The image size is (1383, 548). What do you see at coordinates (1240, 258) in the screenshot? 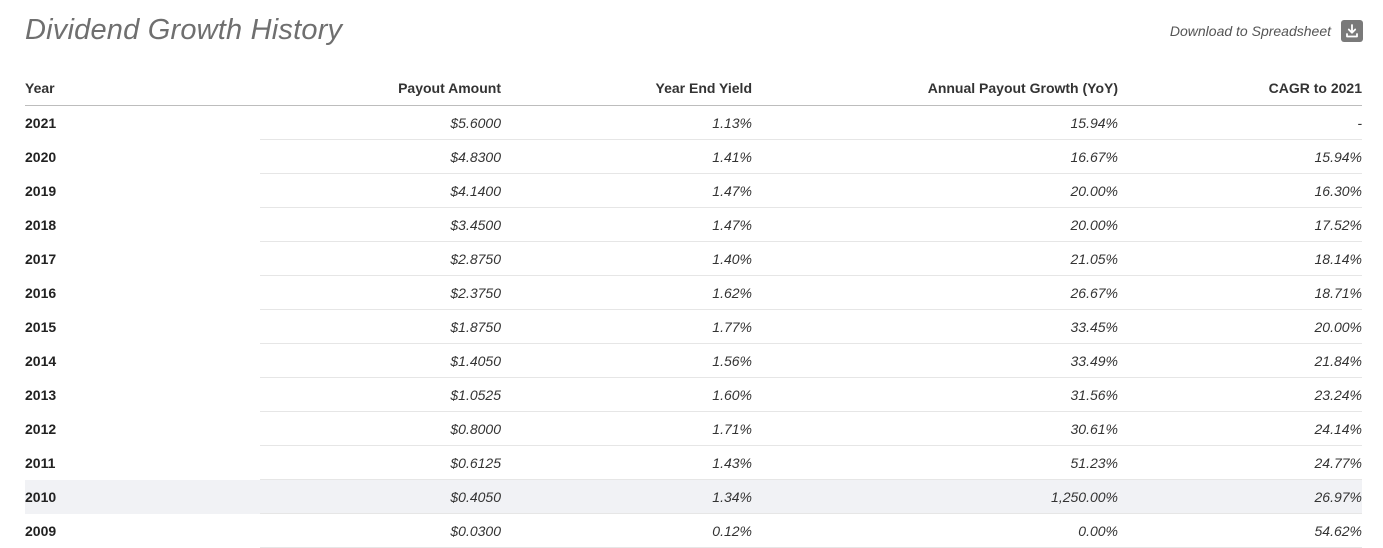
I see `cagr-cell: 18.14%` at bounding box center [1240, 258].